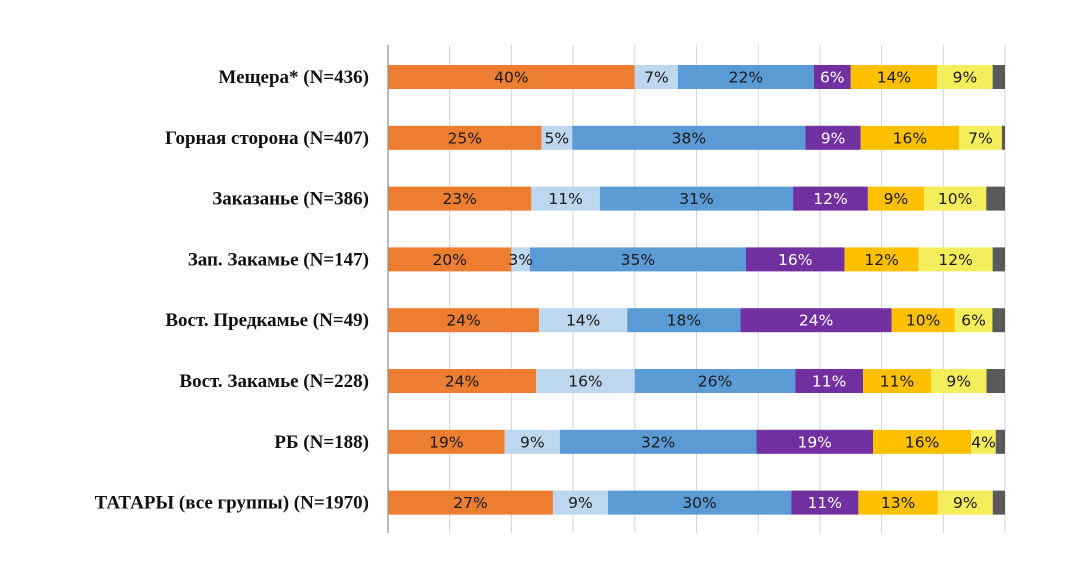  I want to click on data-label: 35%, so click(638, 260).